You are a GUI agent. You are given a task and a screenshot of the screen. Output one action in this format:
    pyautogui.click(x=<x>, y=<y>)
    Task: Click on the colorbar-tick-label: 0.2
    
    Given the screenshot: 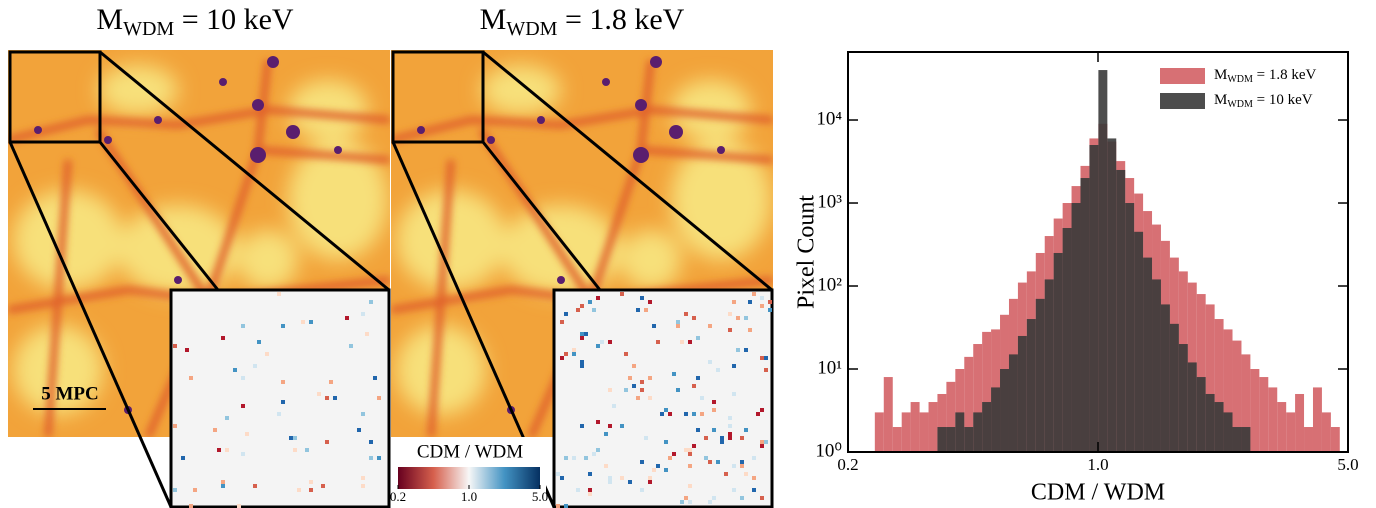 What is the action you would take?
    pyautogui.click(x=398, y=496)
    